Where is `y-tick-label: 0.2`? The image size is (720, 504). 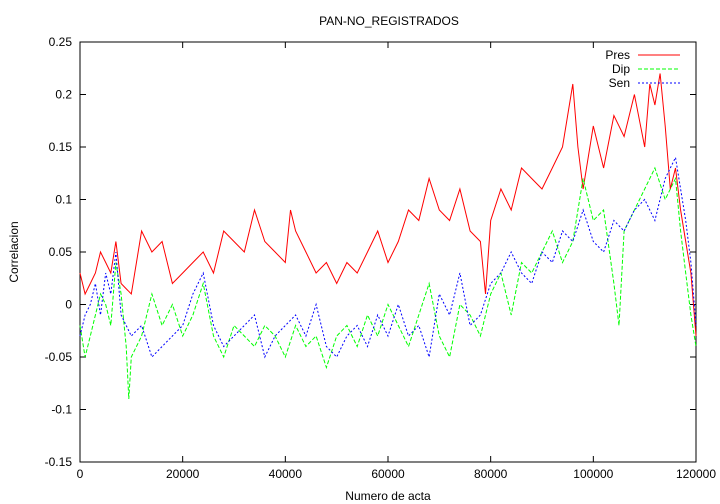
y-tick-label: 0.2 is located at coordinates (63, 95).